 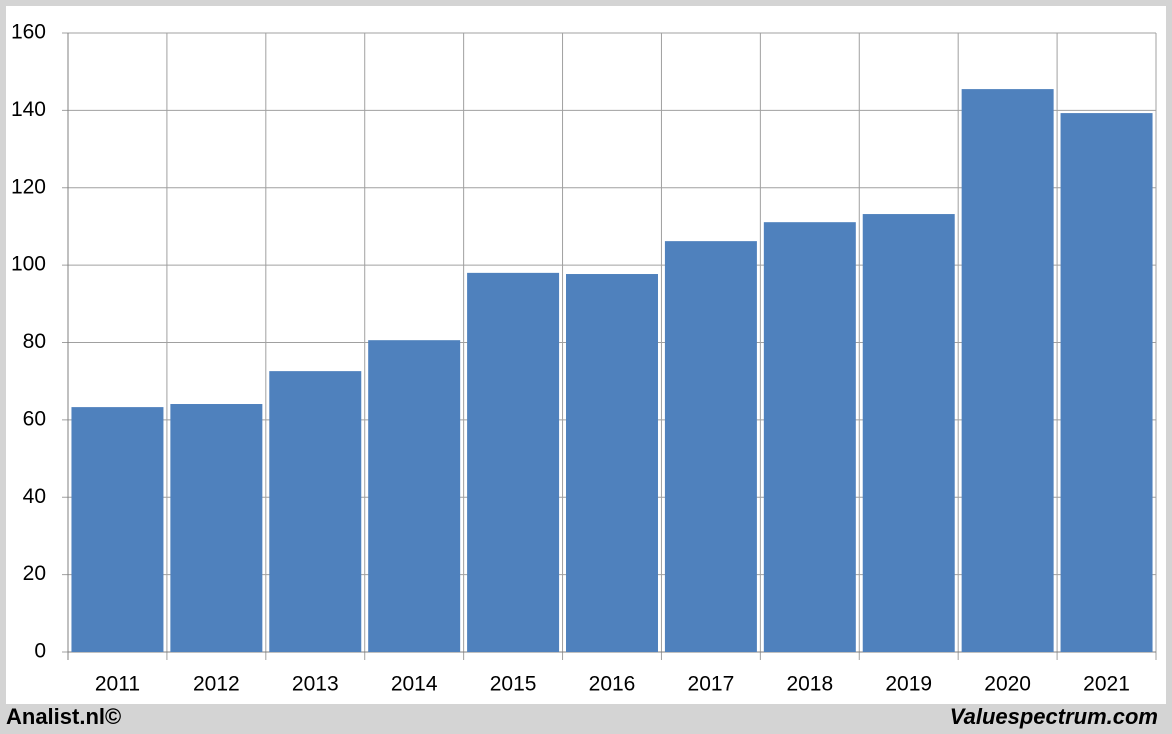 What do you see at coordinates (28, 109) in the screenshot?
I see `y-tick-label: 140` at bounding box center [28, 109].